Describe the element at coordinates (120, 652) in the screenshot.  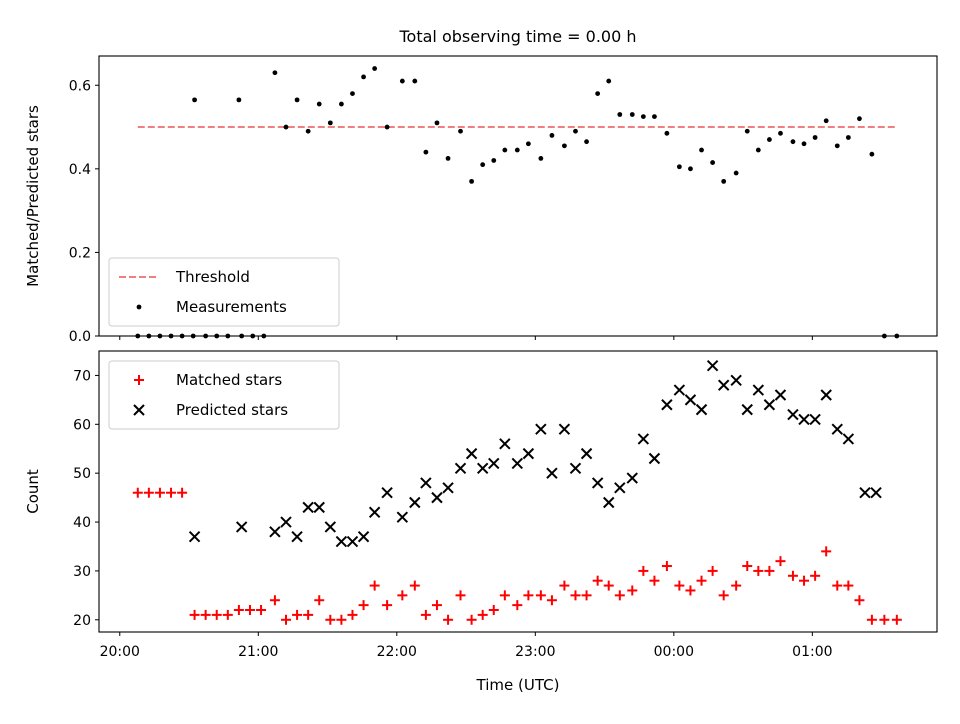
I see `x-tick-label: 20:00` at that location.